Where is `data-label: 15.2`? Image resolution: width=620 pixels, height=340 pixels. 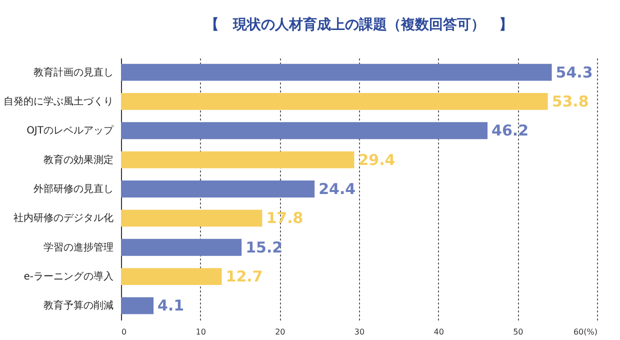 data-label: 15.2 is located at coordinates (264, 247).